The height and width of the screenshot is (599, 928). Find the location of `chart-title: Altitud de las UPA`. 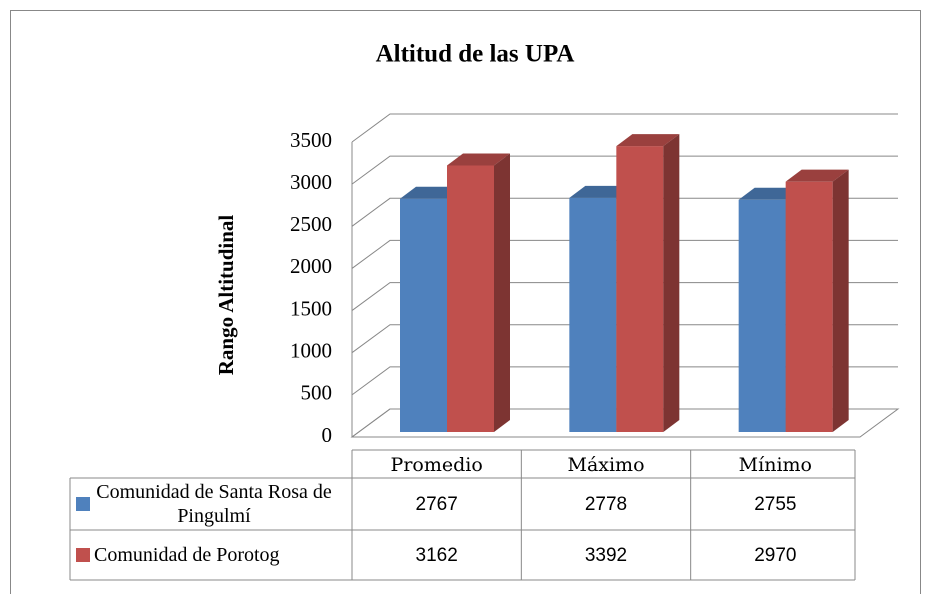

chart-title: Altitud de las UPA is located at coordinates (475, 54).